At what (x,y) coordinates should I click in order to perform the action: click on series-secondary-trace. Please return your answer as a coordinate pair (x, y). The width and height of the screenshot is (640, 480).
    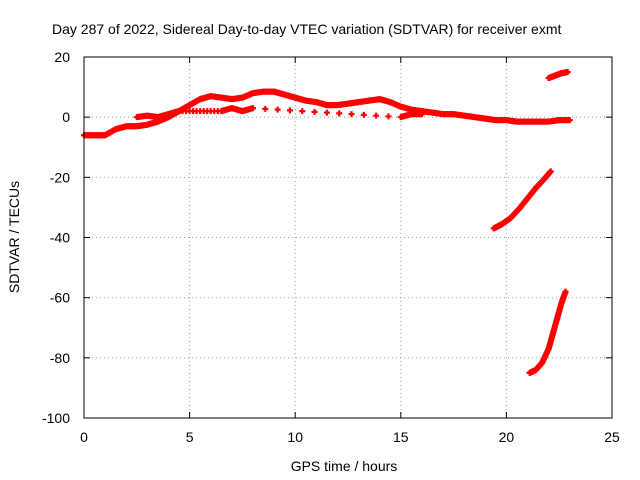
    Looking at the image, I should click on (279, 113).